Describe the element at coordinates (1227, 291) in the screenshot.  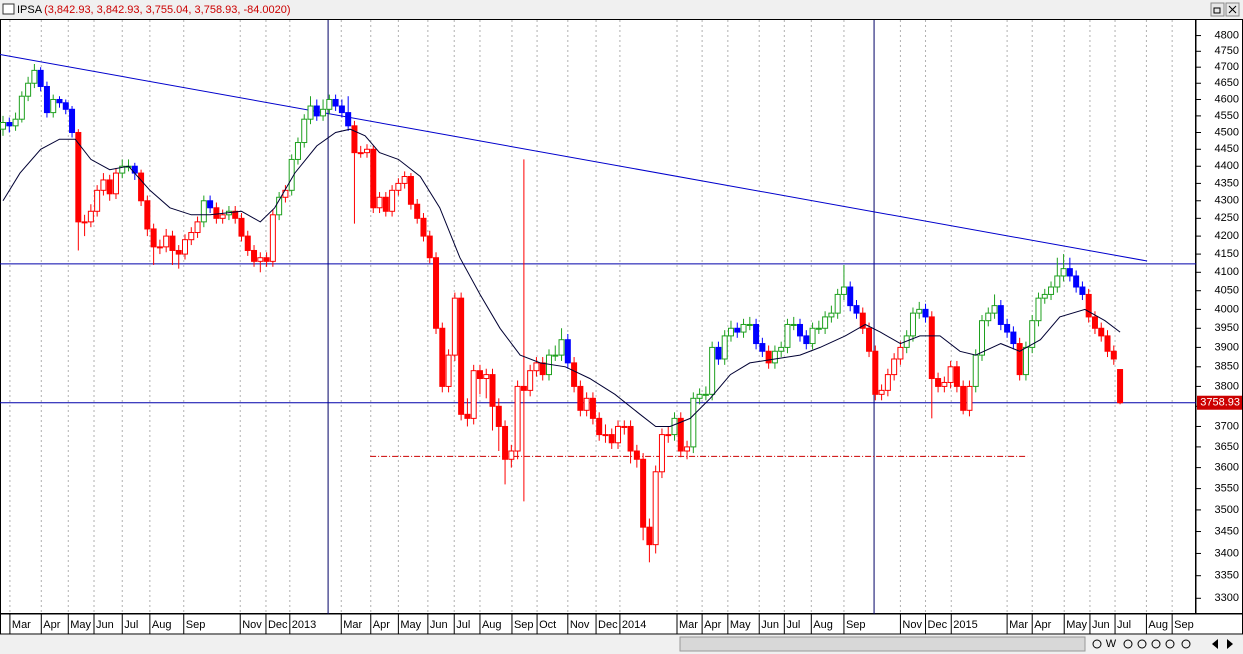
I see `y-tick-label: 4050` at that location.